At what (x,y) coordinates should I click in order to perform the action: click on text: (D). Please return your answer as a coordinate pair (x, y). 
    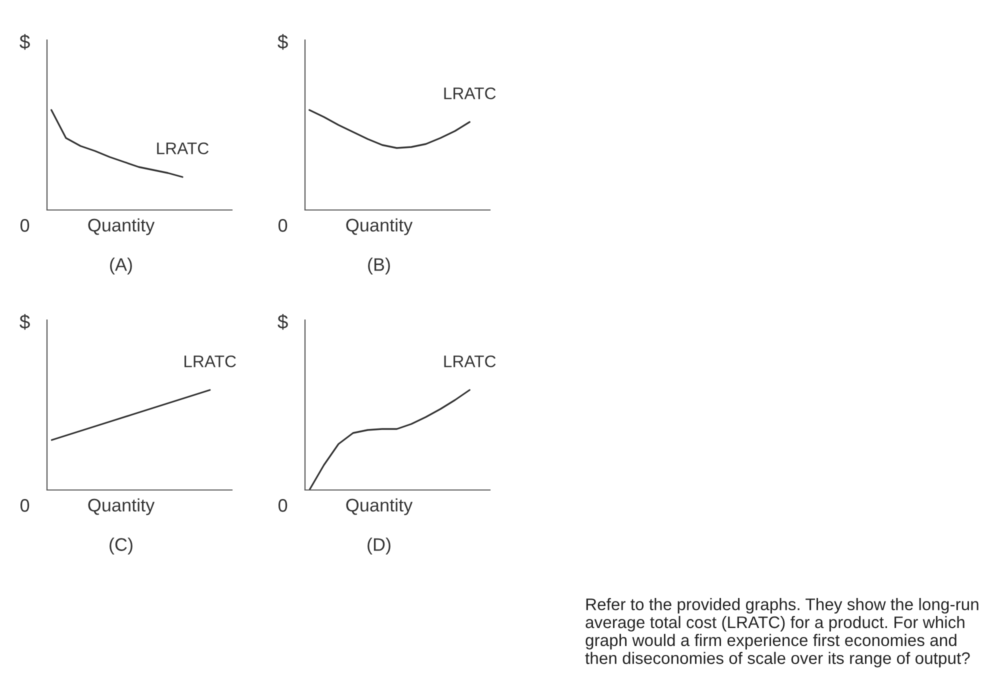
    Looking at the image, I should click on (379, 546).